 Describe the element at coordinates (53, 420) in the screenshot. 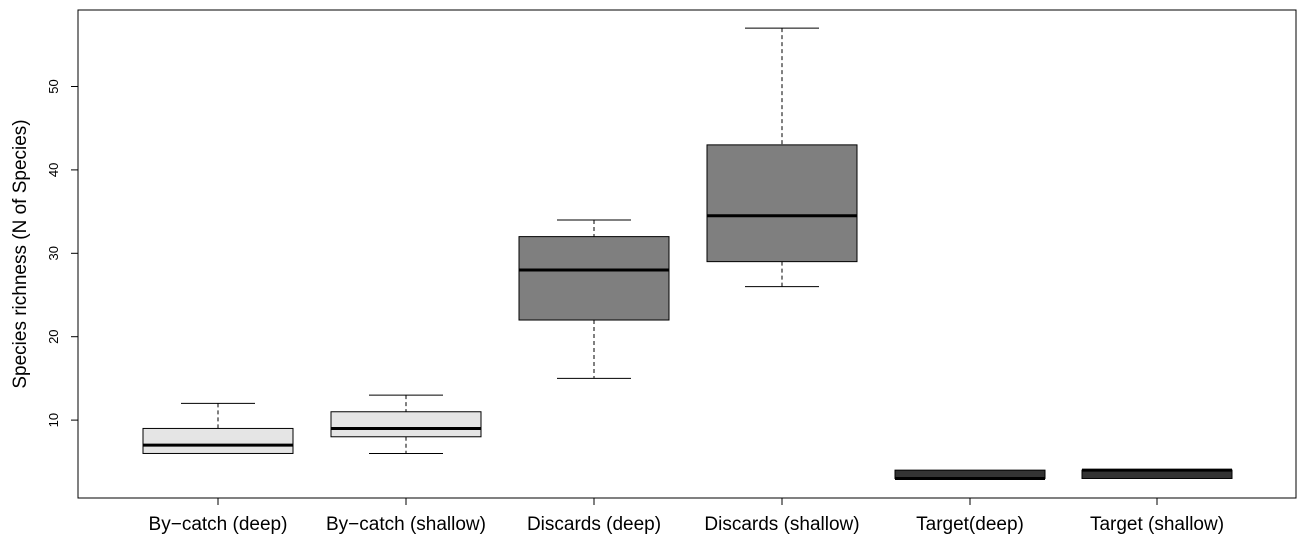

I see `y-tick-label: 10` at that location.